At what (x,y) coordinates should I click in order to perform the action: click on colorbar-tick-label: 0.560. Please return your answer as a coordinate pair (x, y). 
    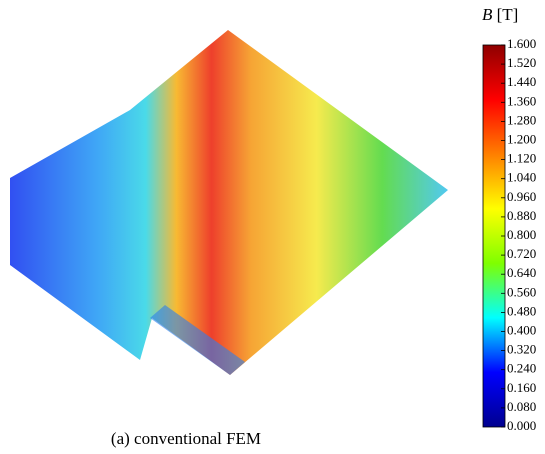
    Looking at the image, I should click on (521, 291).